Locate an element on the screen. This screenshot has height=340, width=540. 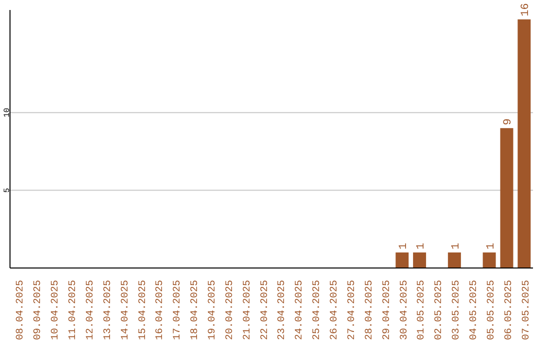
x-tick-label: 20.04.2025 is located at coordinates (230, 310).